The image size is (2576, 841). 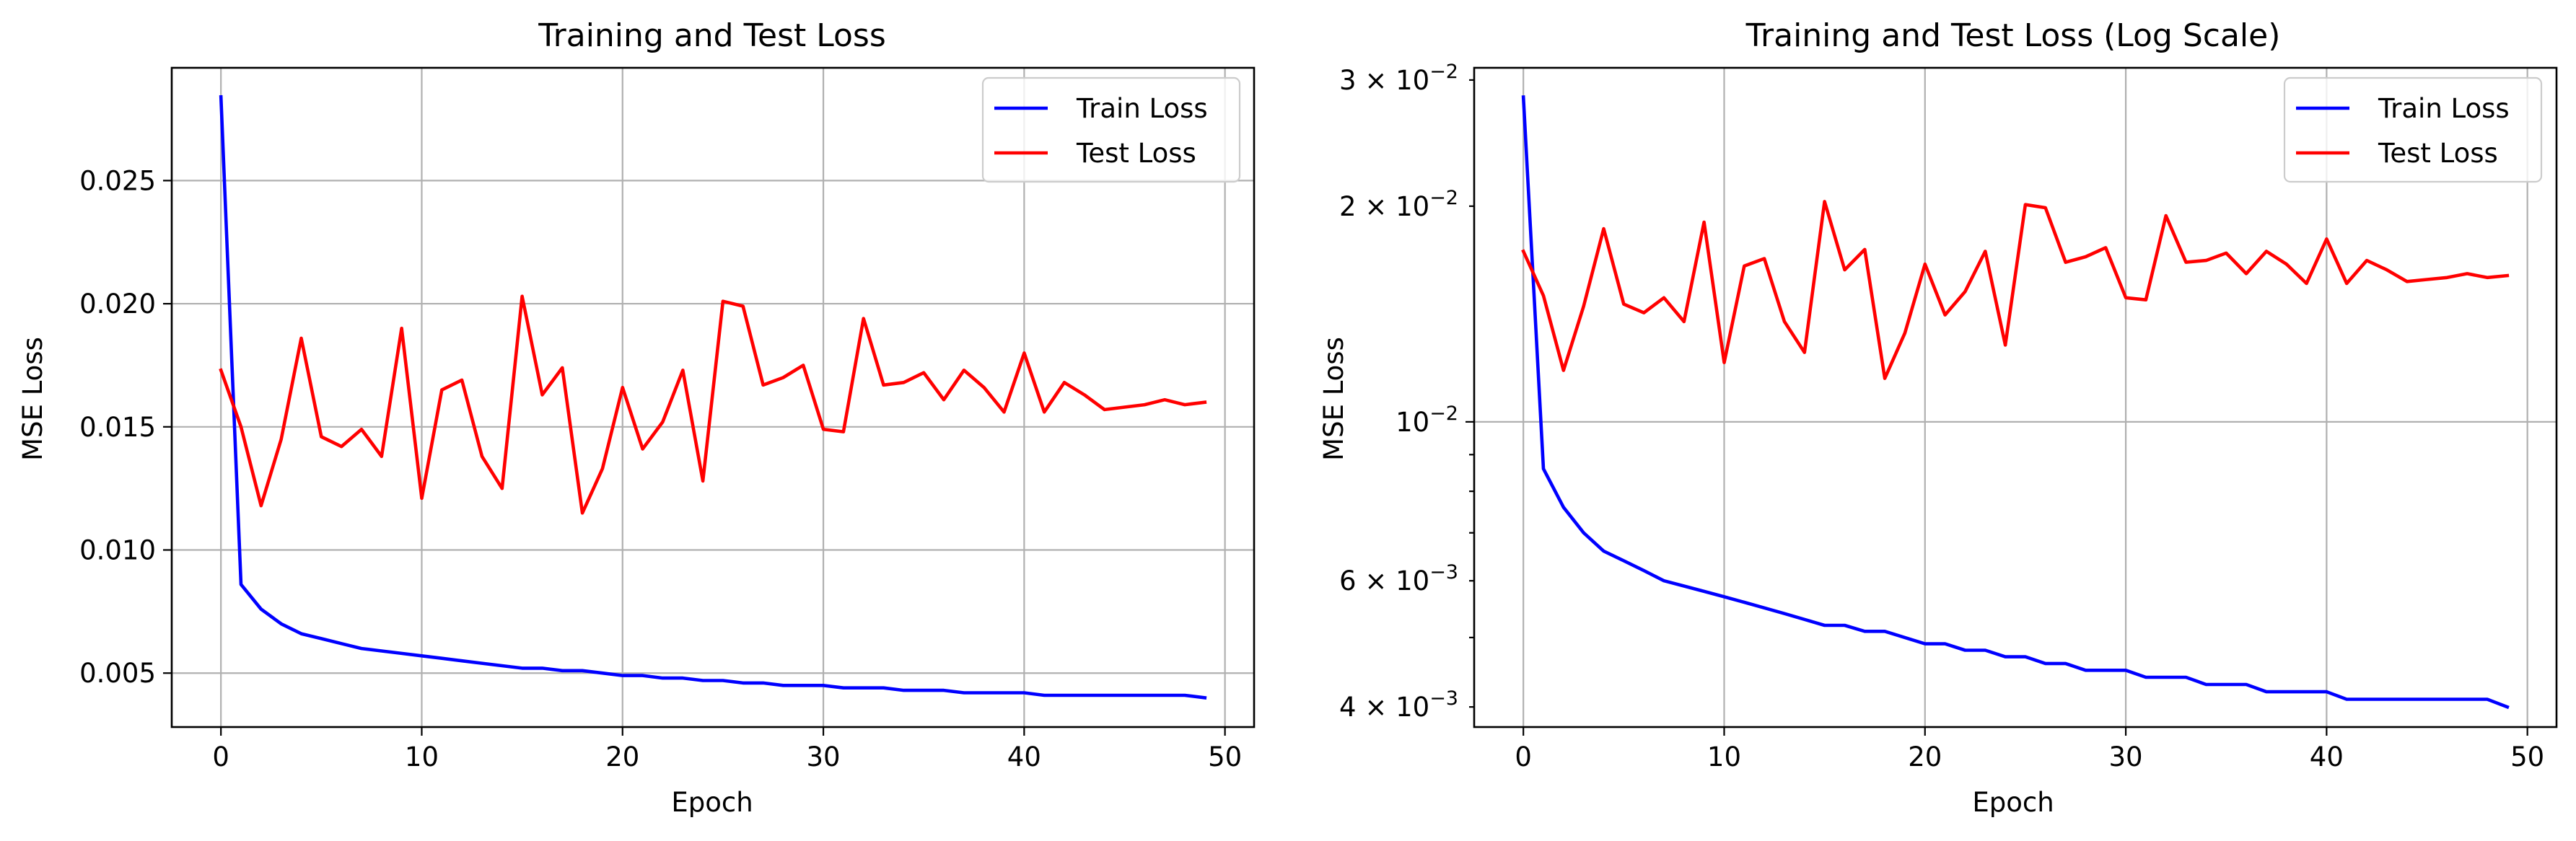 I want to click on y-tick-label: 0.005, so click(x=118, y=673).